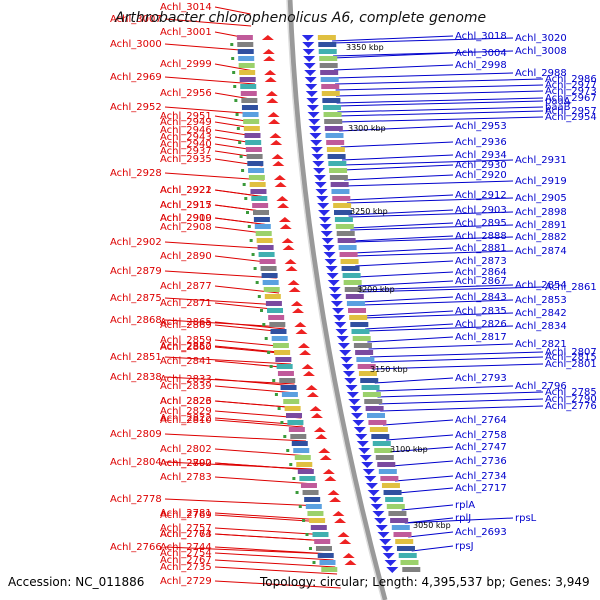 The width and height of the screenshot is (600, 600). Describe the element at coordinates (136, 77) in the screenshot. I see `gene-label: Achl_2969` at that location.